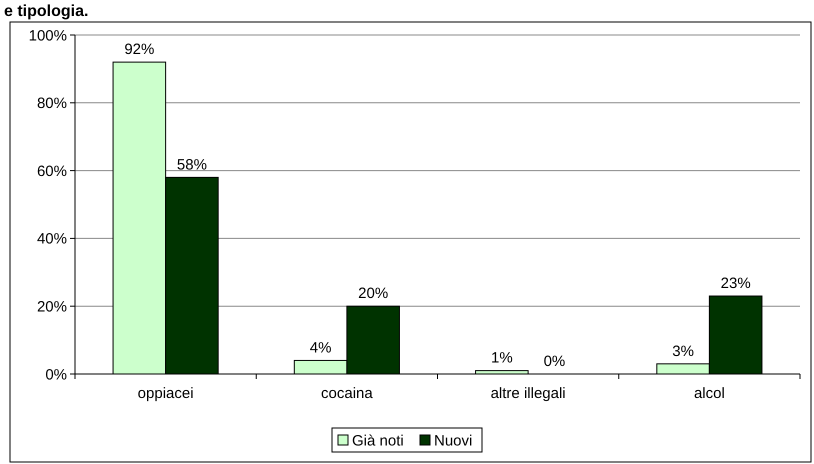  I want to click on text: 0%, so click(555, 361).